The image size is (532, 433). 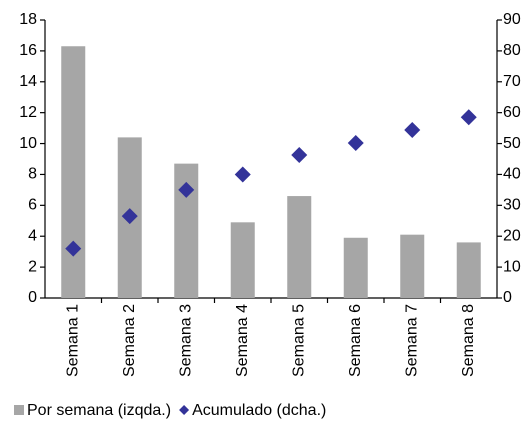 What do you see at coordinates (468, 340) in the screenshot?
I see `x-tick-label: Semana 8` at bounding box center [468, 340].